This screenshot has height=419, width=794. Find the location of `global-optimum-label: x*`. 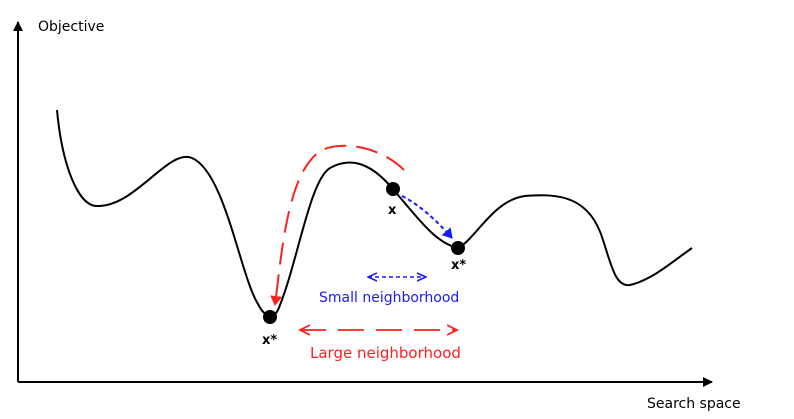

global-optimum-label: x* is located at coordinates (269, 340).